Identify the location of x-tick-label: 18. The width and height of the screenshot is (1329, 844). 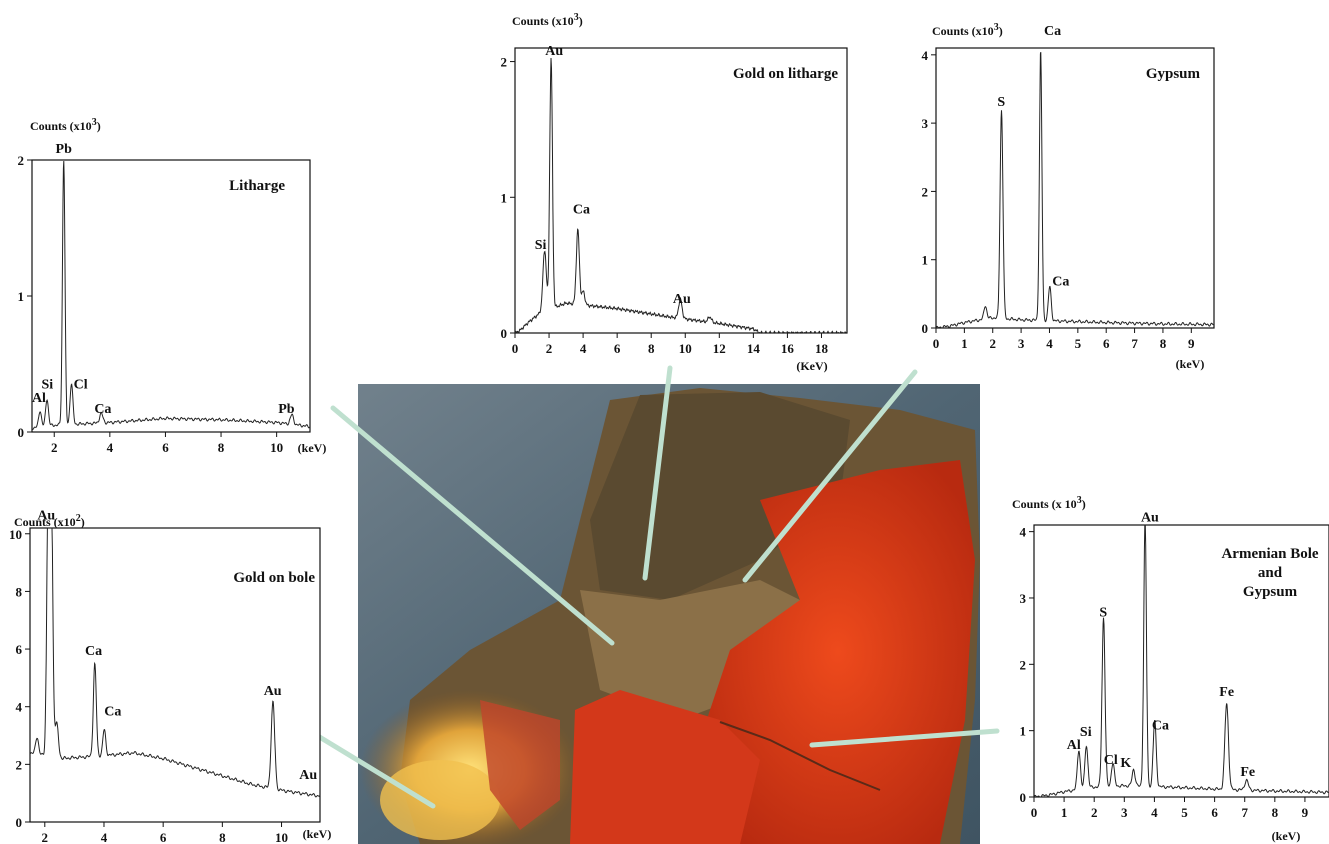
(822, 348).